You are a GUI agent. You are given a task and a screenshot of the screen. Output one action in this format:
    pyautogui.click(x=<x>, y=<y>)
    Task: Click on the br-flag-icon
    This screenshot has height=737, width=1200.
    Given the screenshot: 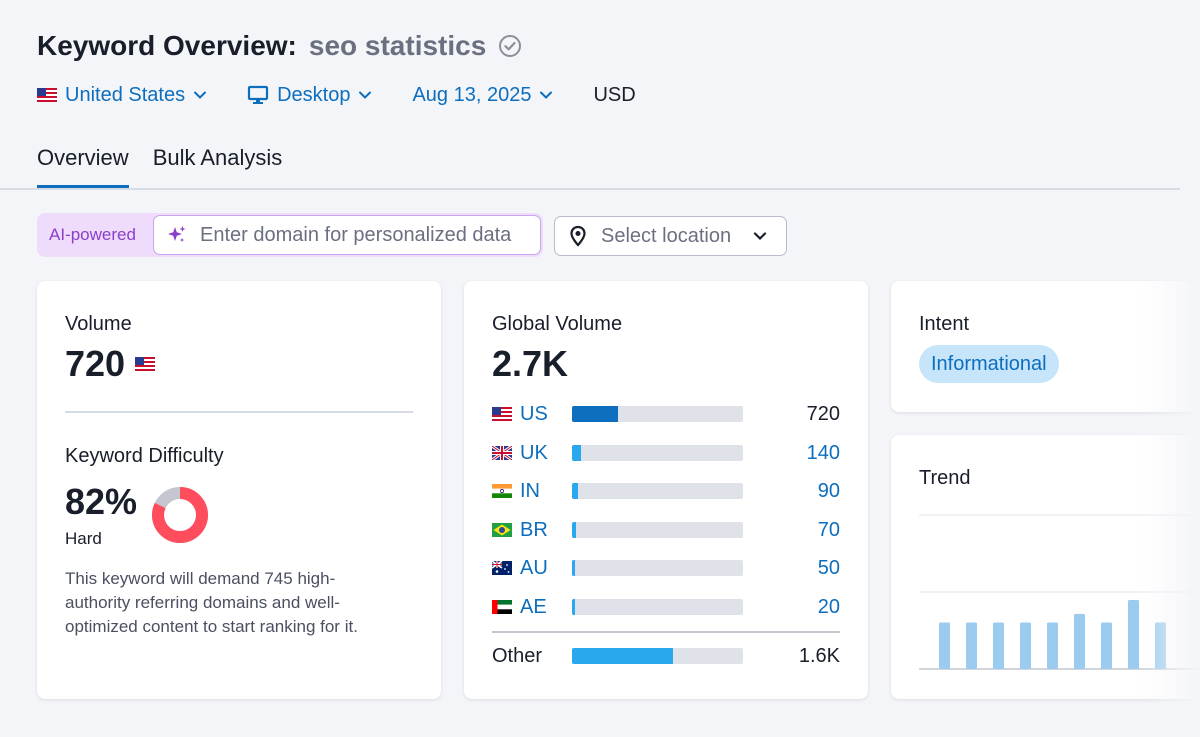 What is the action you would take?
    pyautogui.click(x=502, y=530)
    